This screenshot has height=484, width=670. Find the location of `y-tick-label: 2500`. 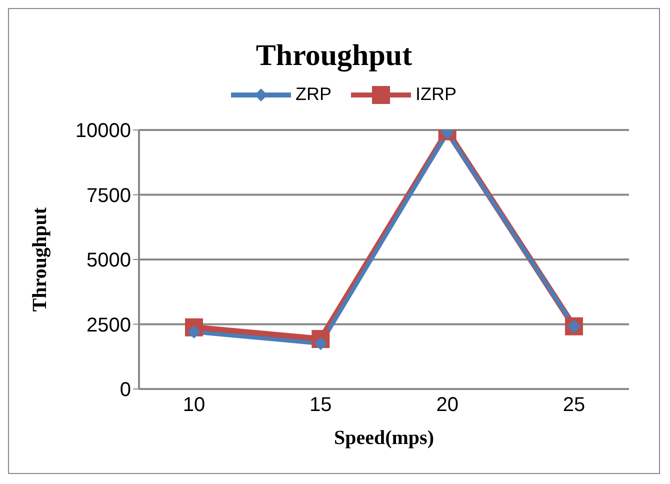

y-tick-label: 2500 is located at coordinates (108, 325).